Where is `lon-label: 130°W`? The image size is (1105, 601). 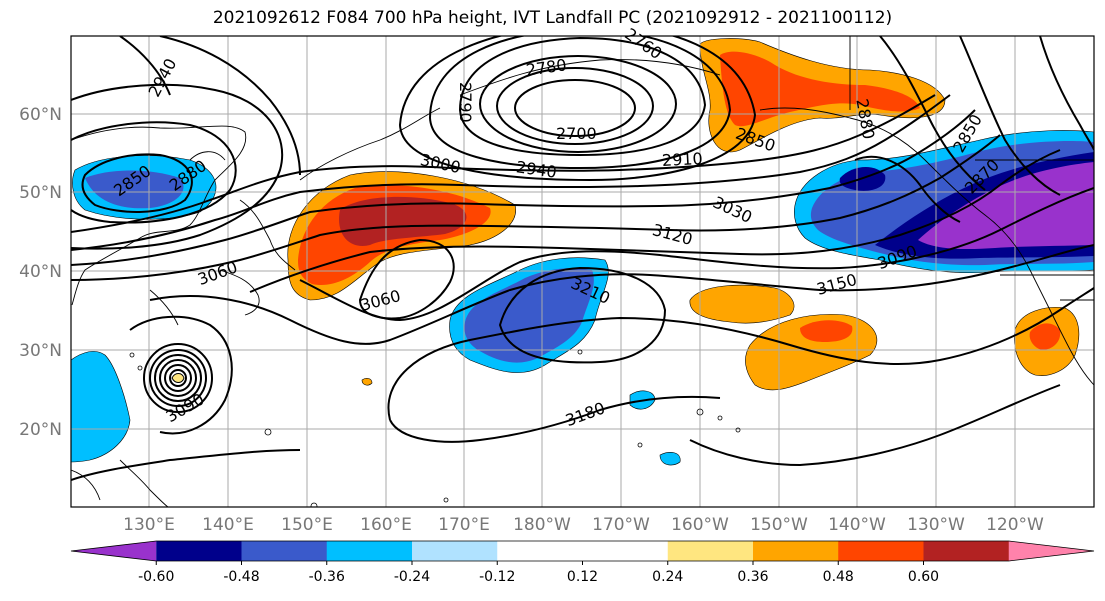
lon-label: 130°W is located at coordinates (936, 525).